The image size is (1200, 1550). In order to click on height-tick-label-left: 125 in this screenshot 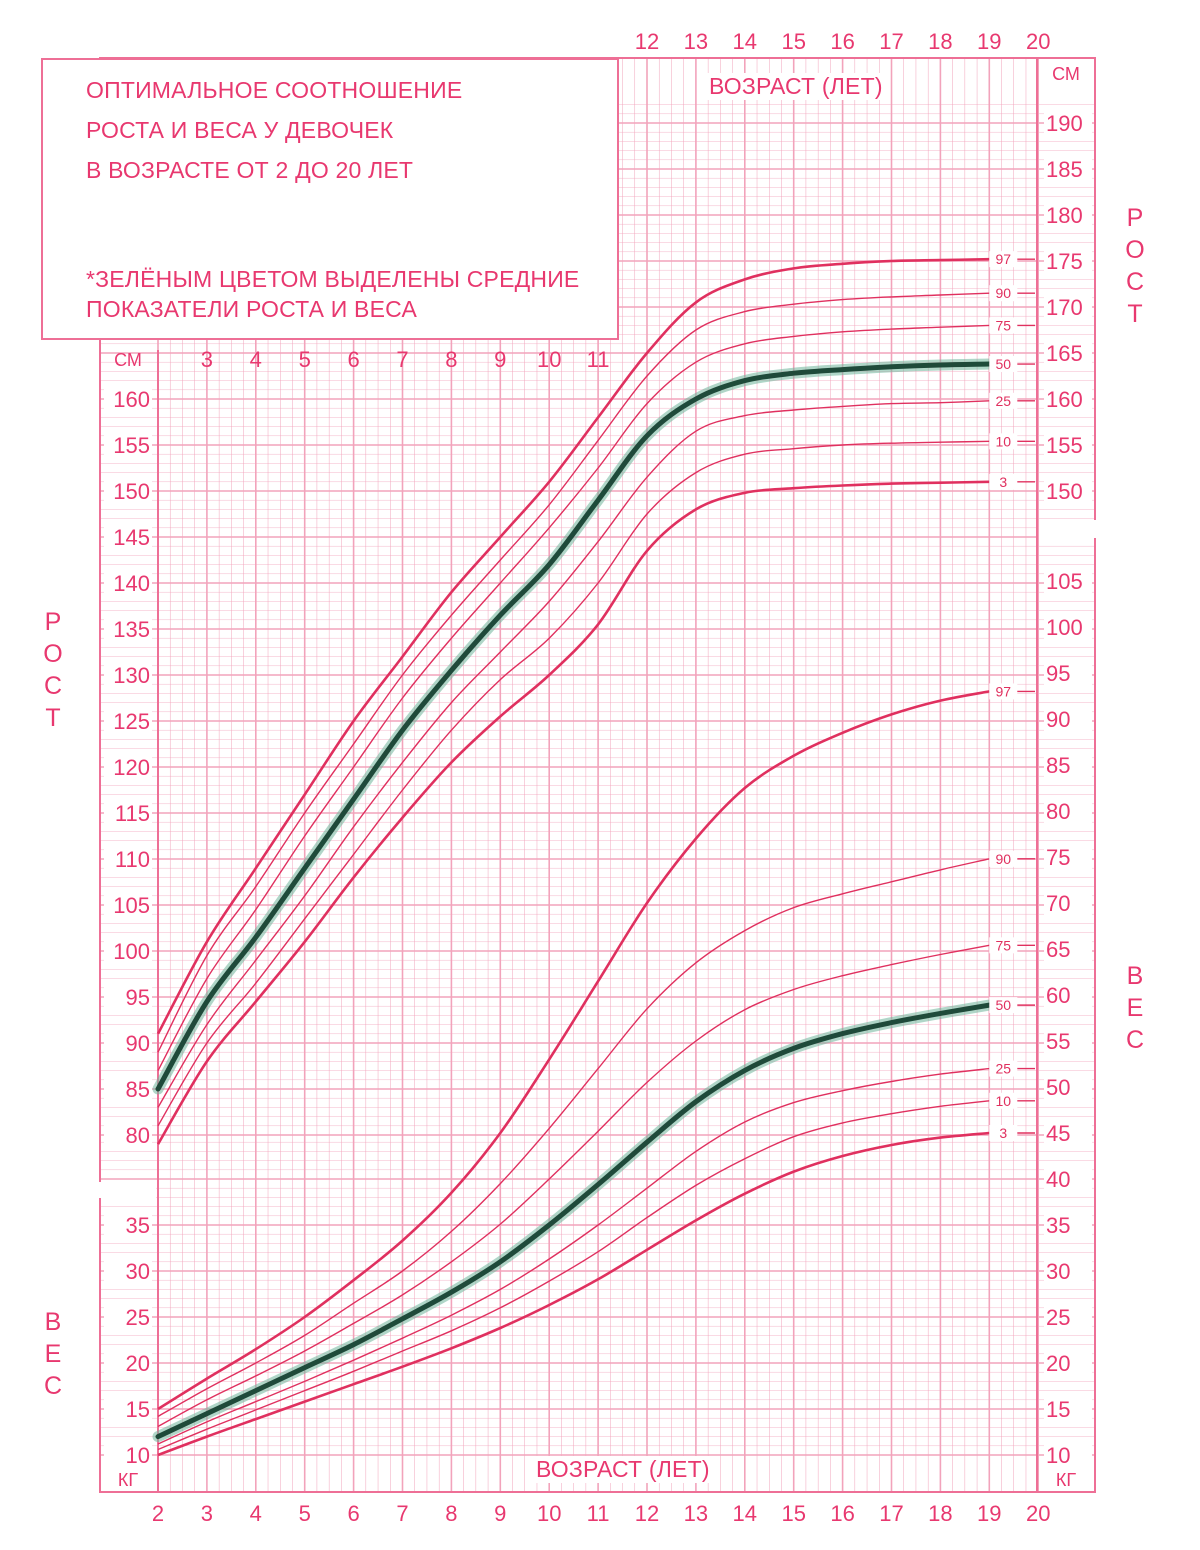, I will do `click(131, 721)`.